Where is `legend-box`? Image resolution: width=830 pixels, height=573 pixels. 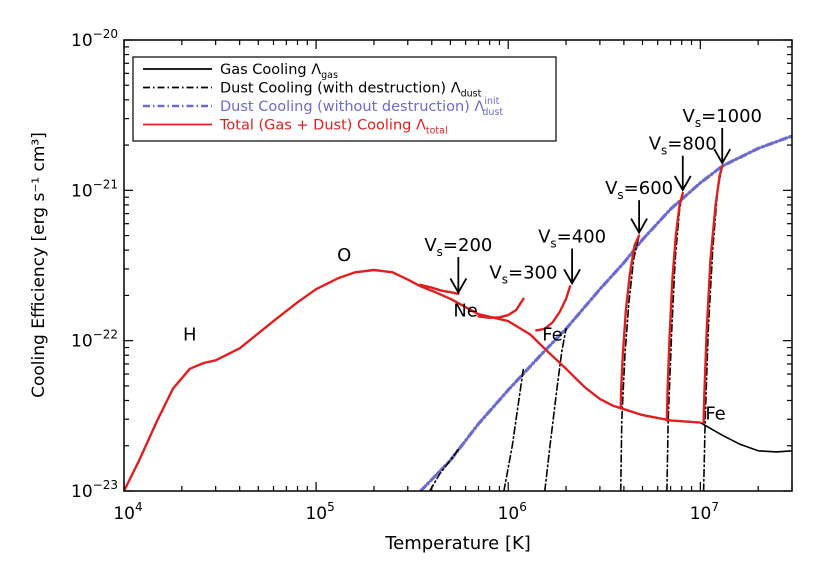 legend-box is located at coordinates (344, 99).